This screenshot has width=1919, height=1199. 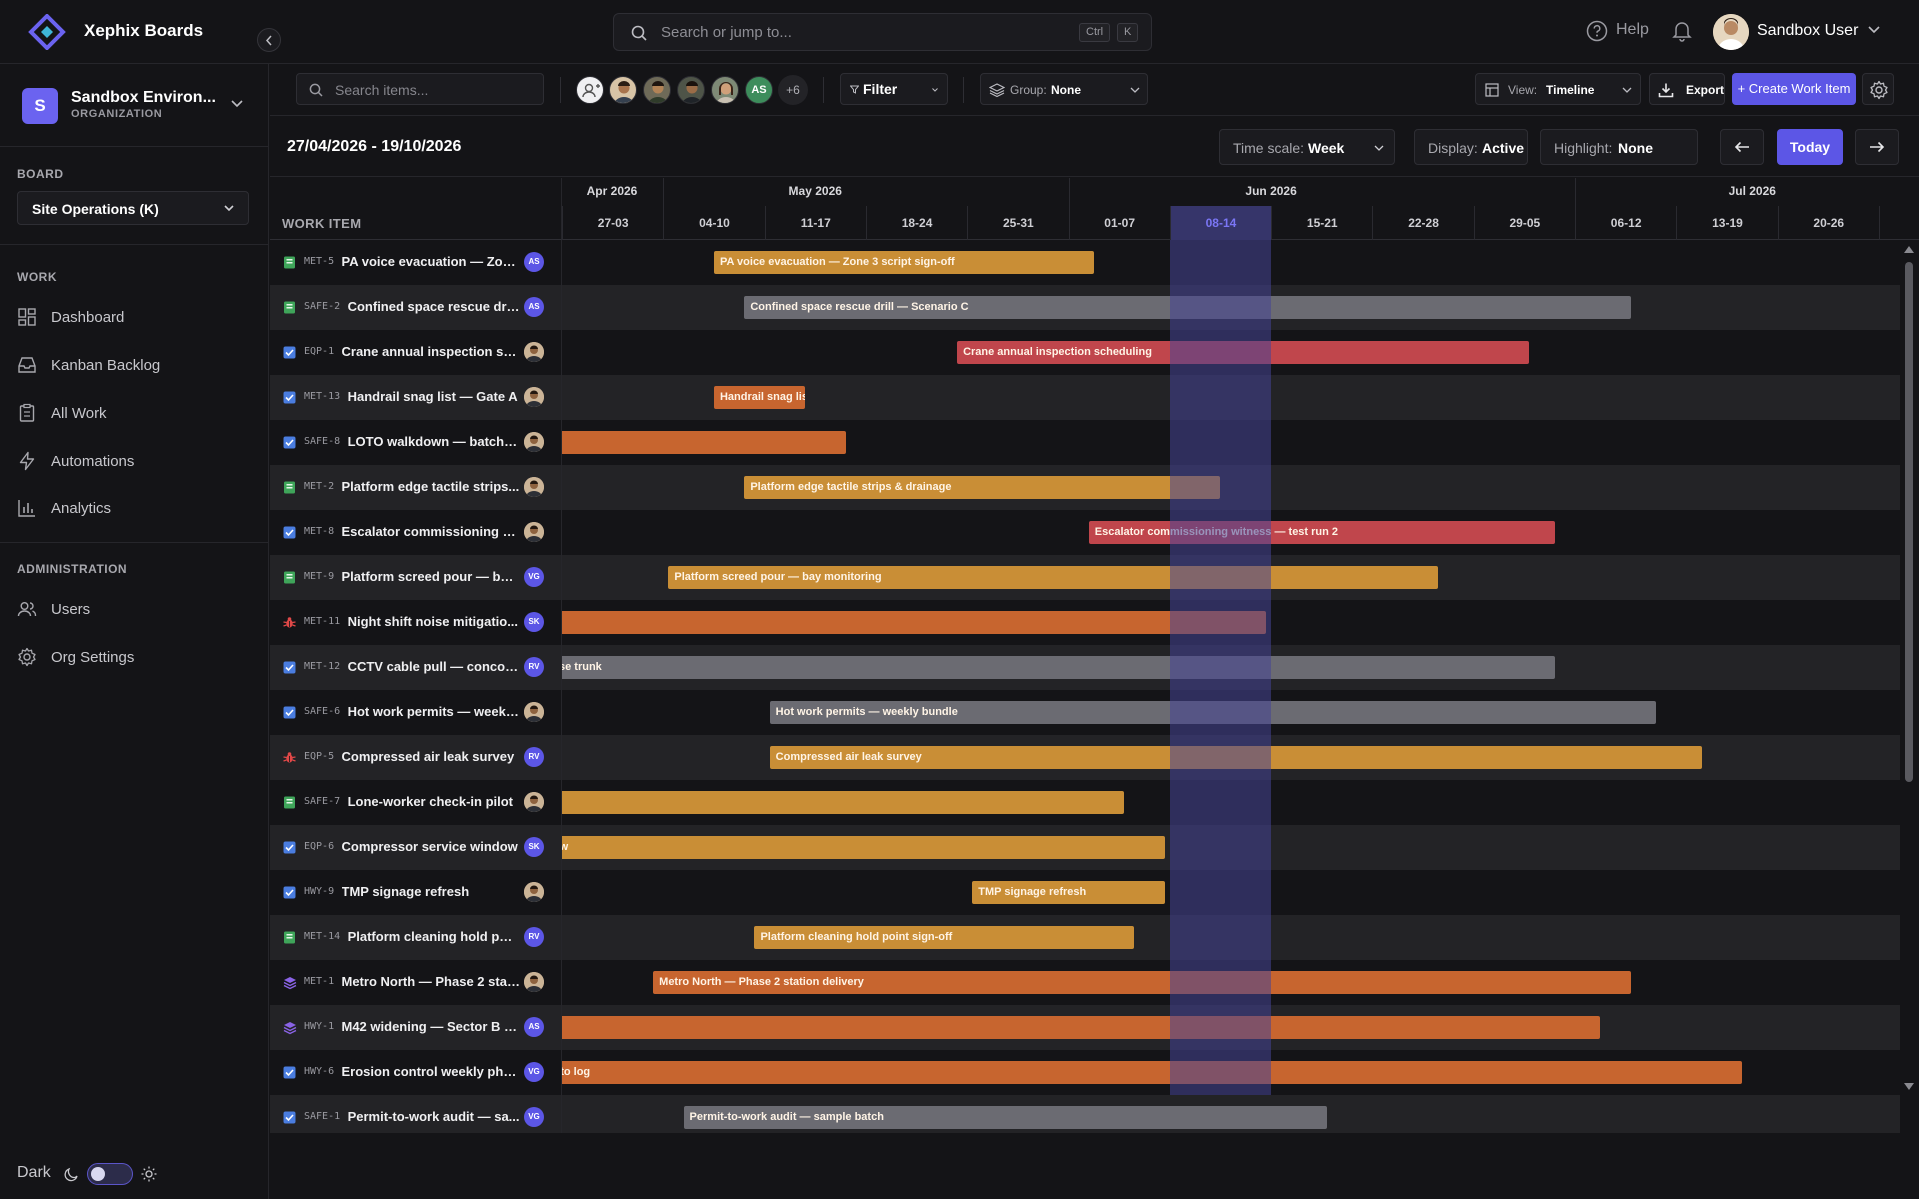 What do you see at coordinates (1874, 30) in the screenshot?
I see `user-menu-chevron-down-icon` at bounding box center [1874, 30].